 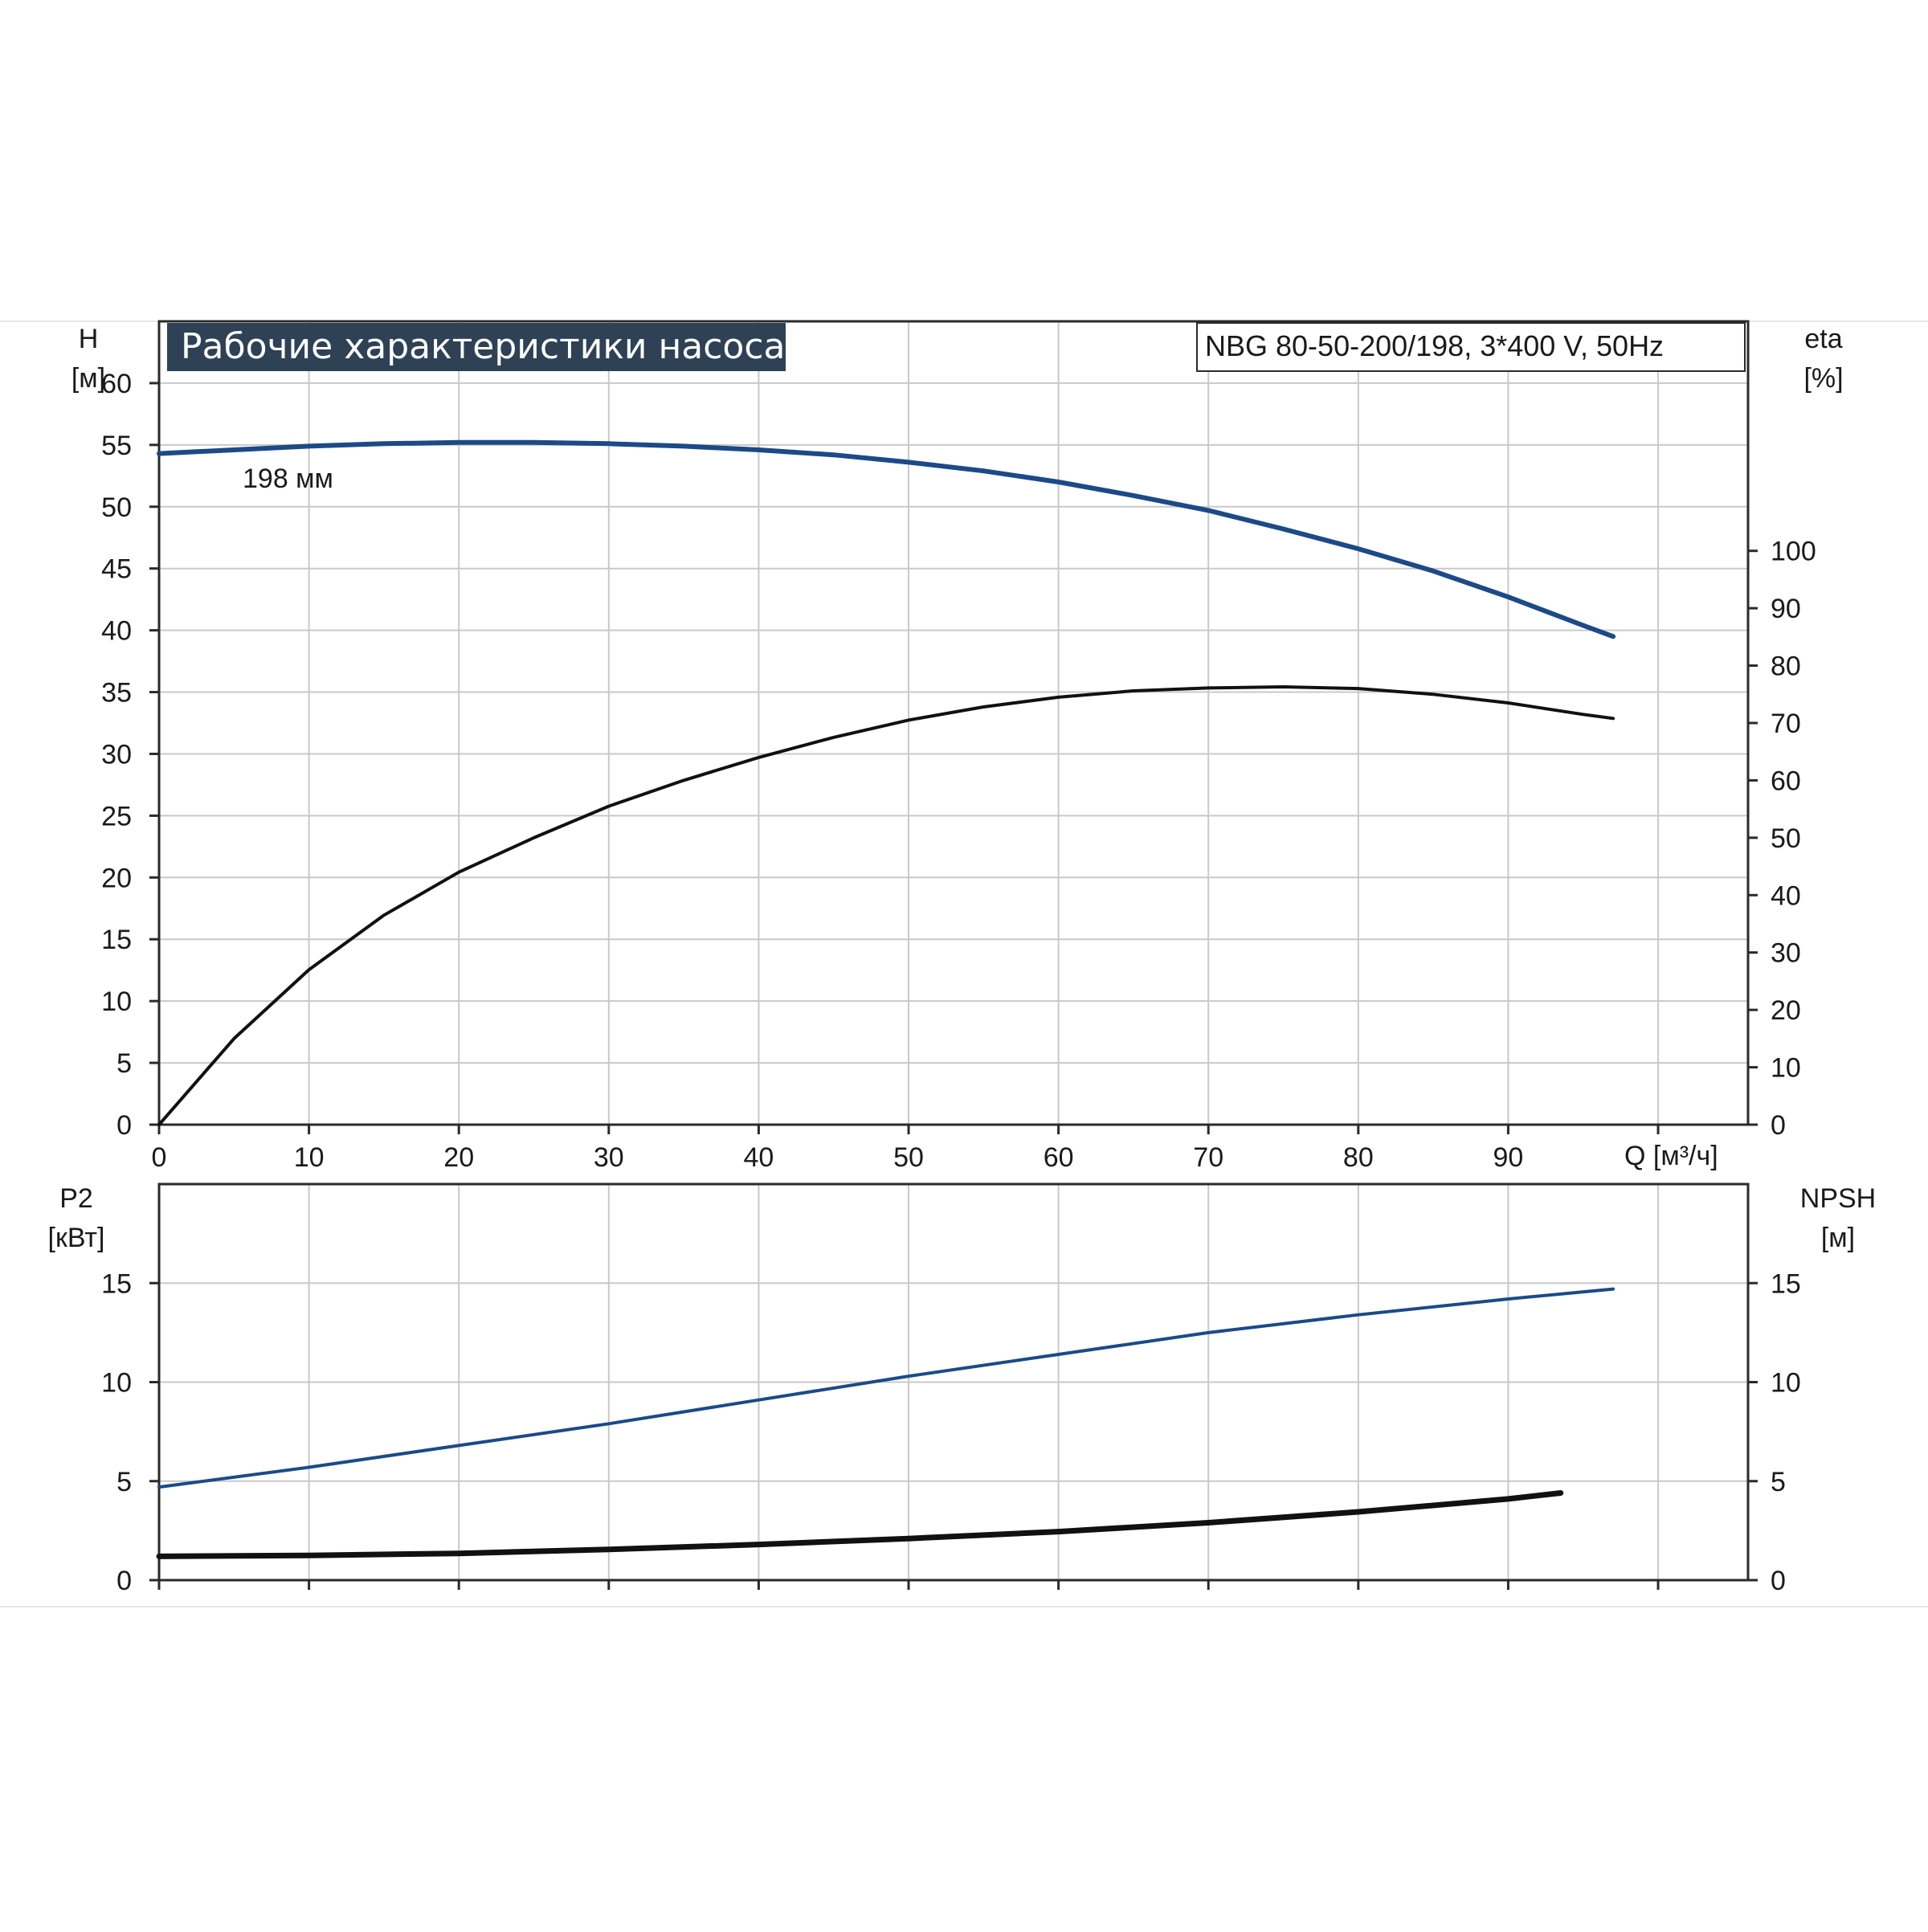 What do you see at coordinates (1786, 839) in the screenshot?
I see `top-y2-tick-label: 50` at bounding box center [1786, 839].